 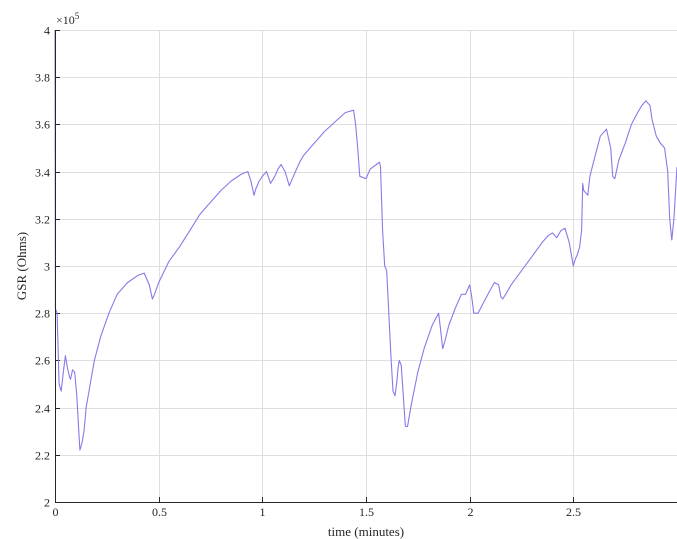 I want to click on y-tick-label: 3, so click(x=47, y=267).